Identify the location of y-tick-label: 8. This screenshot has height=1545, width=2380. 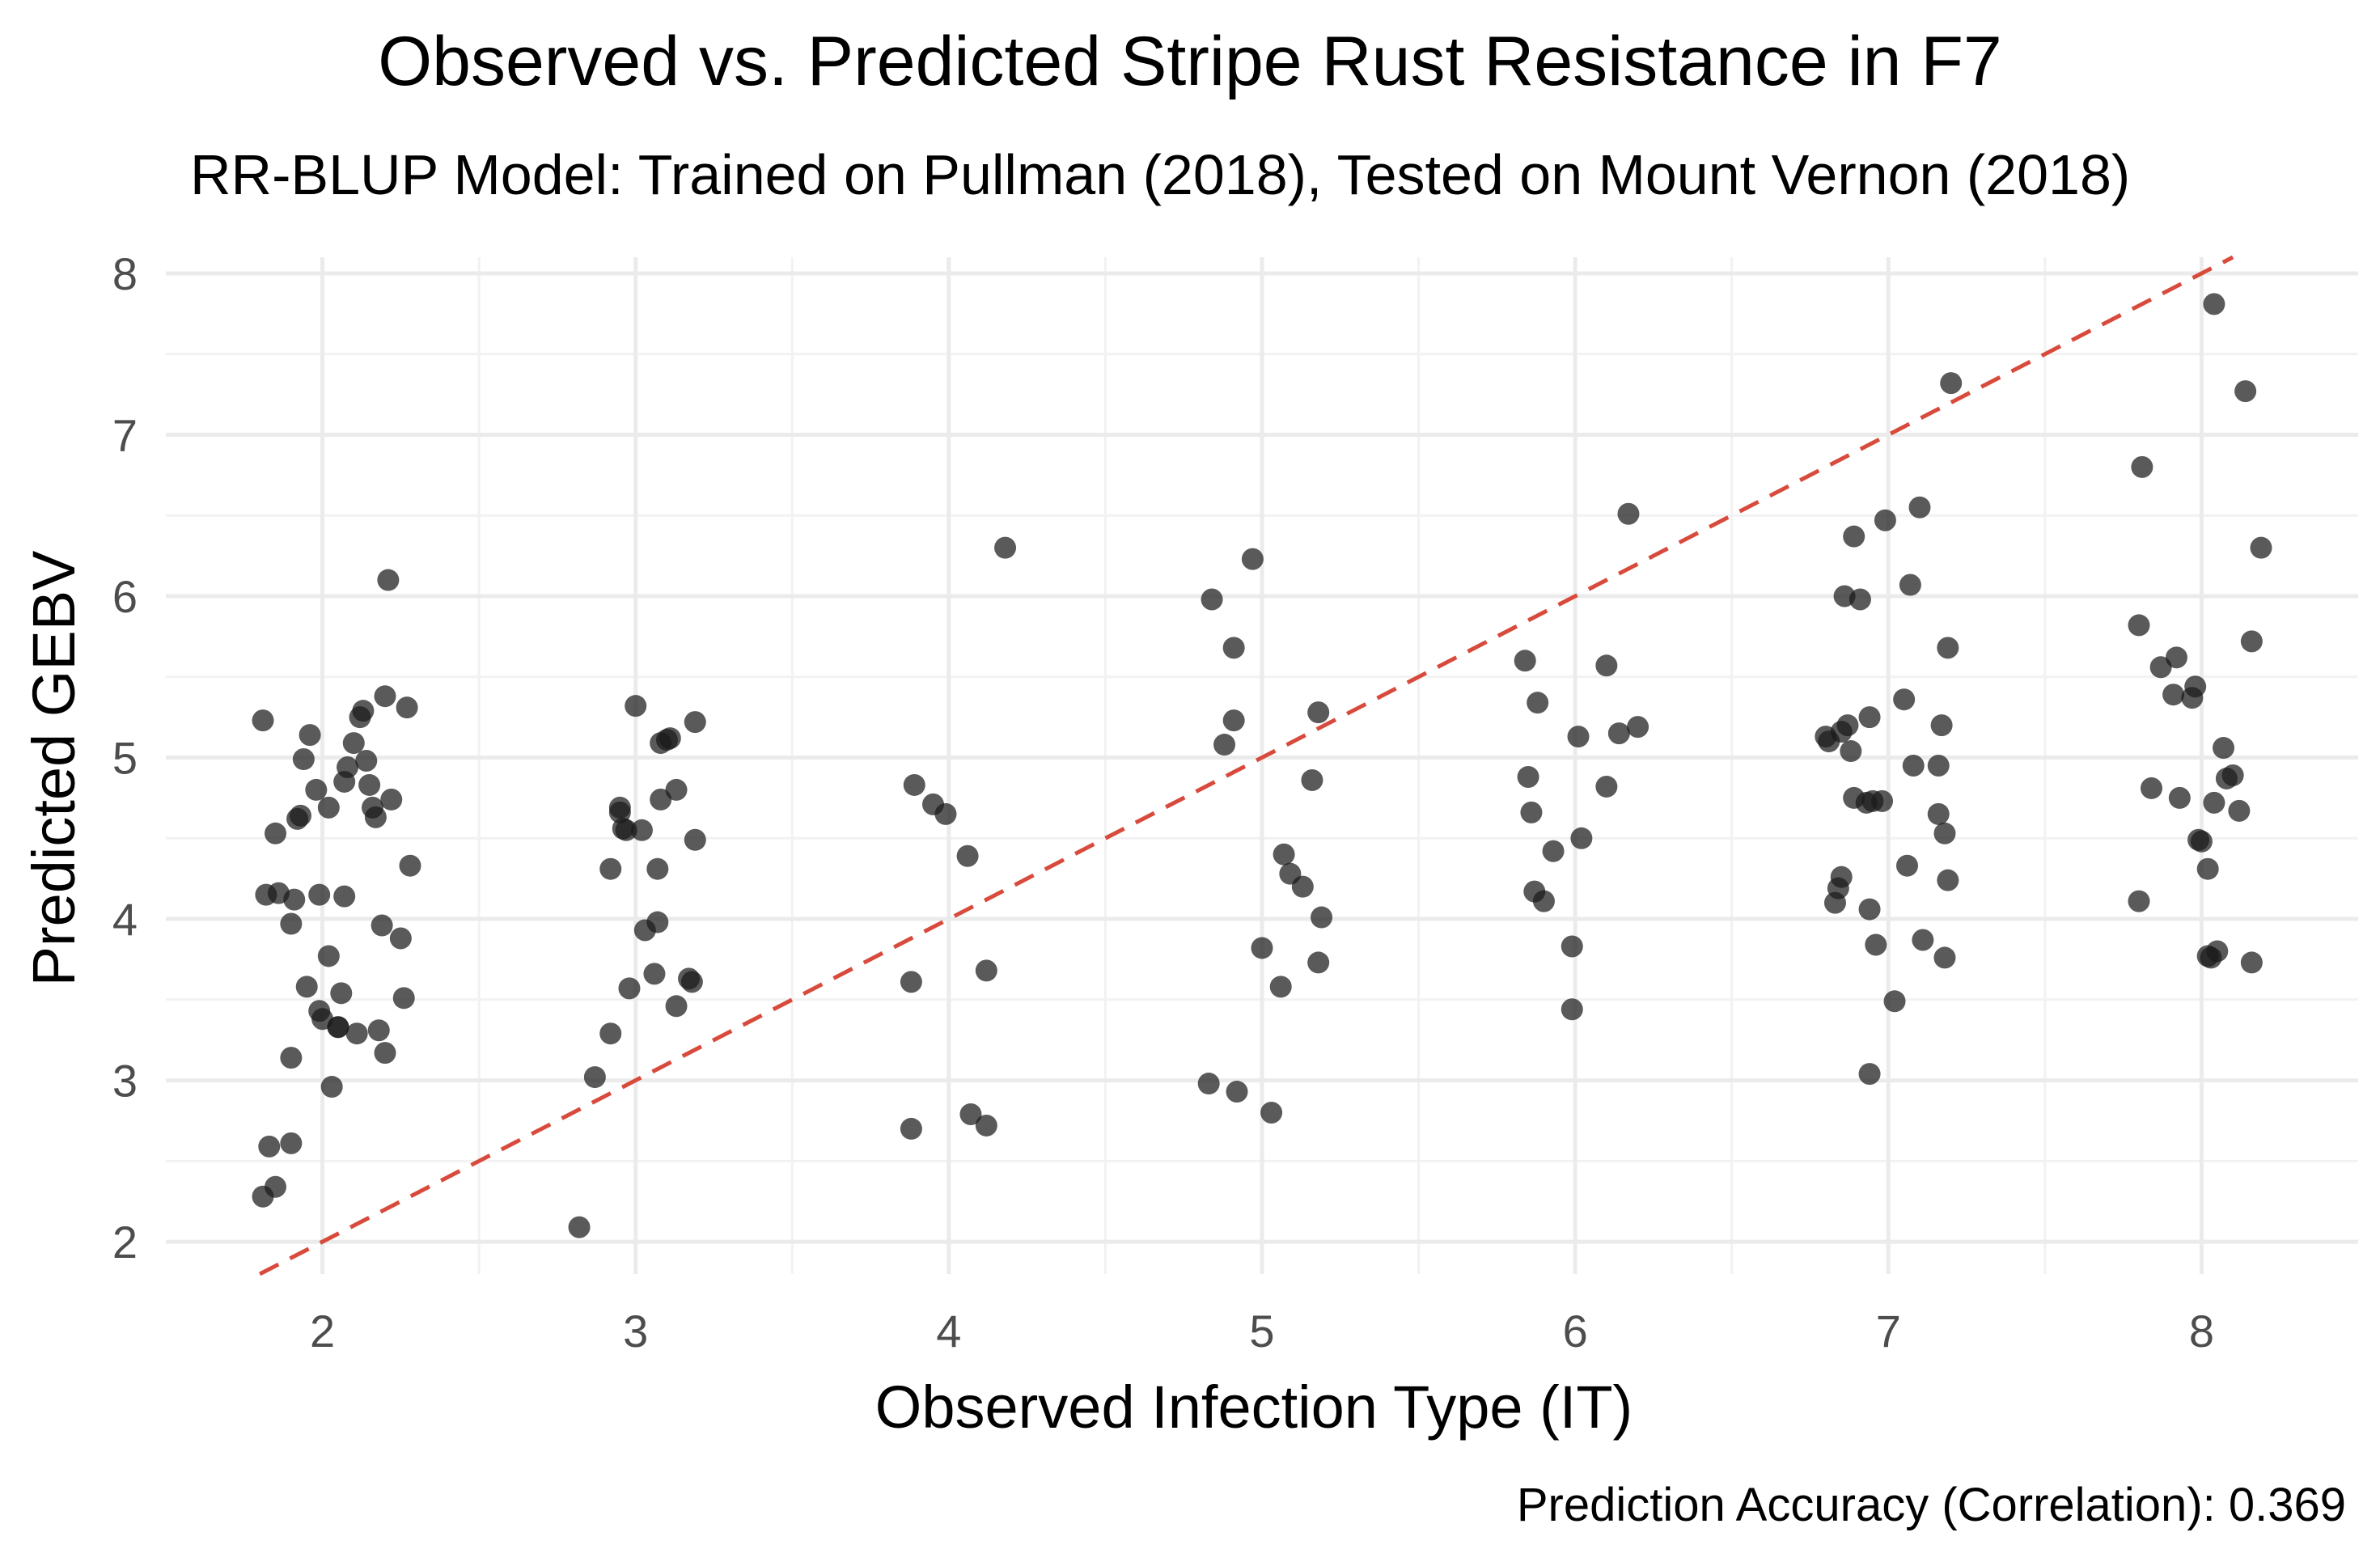
(125, 273).